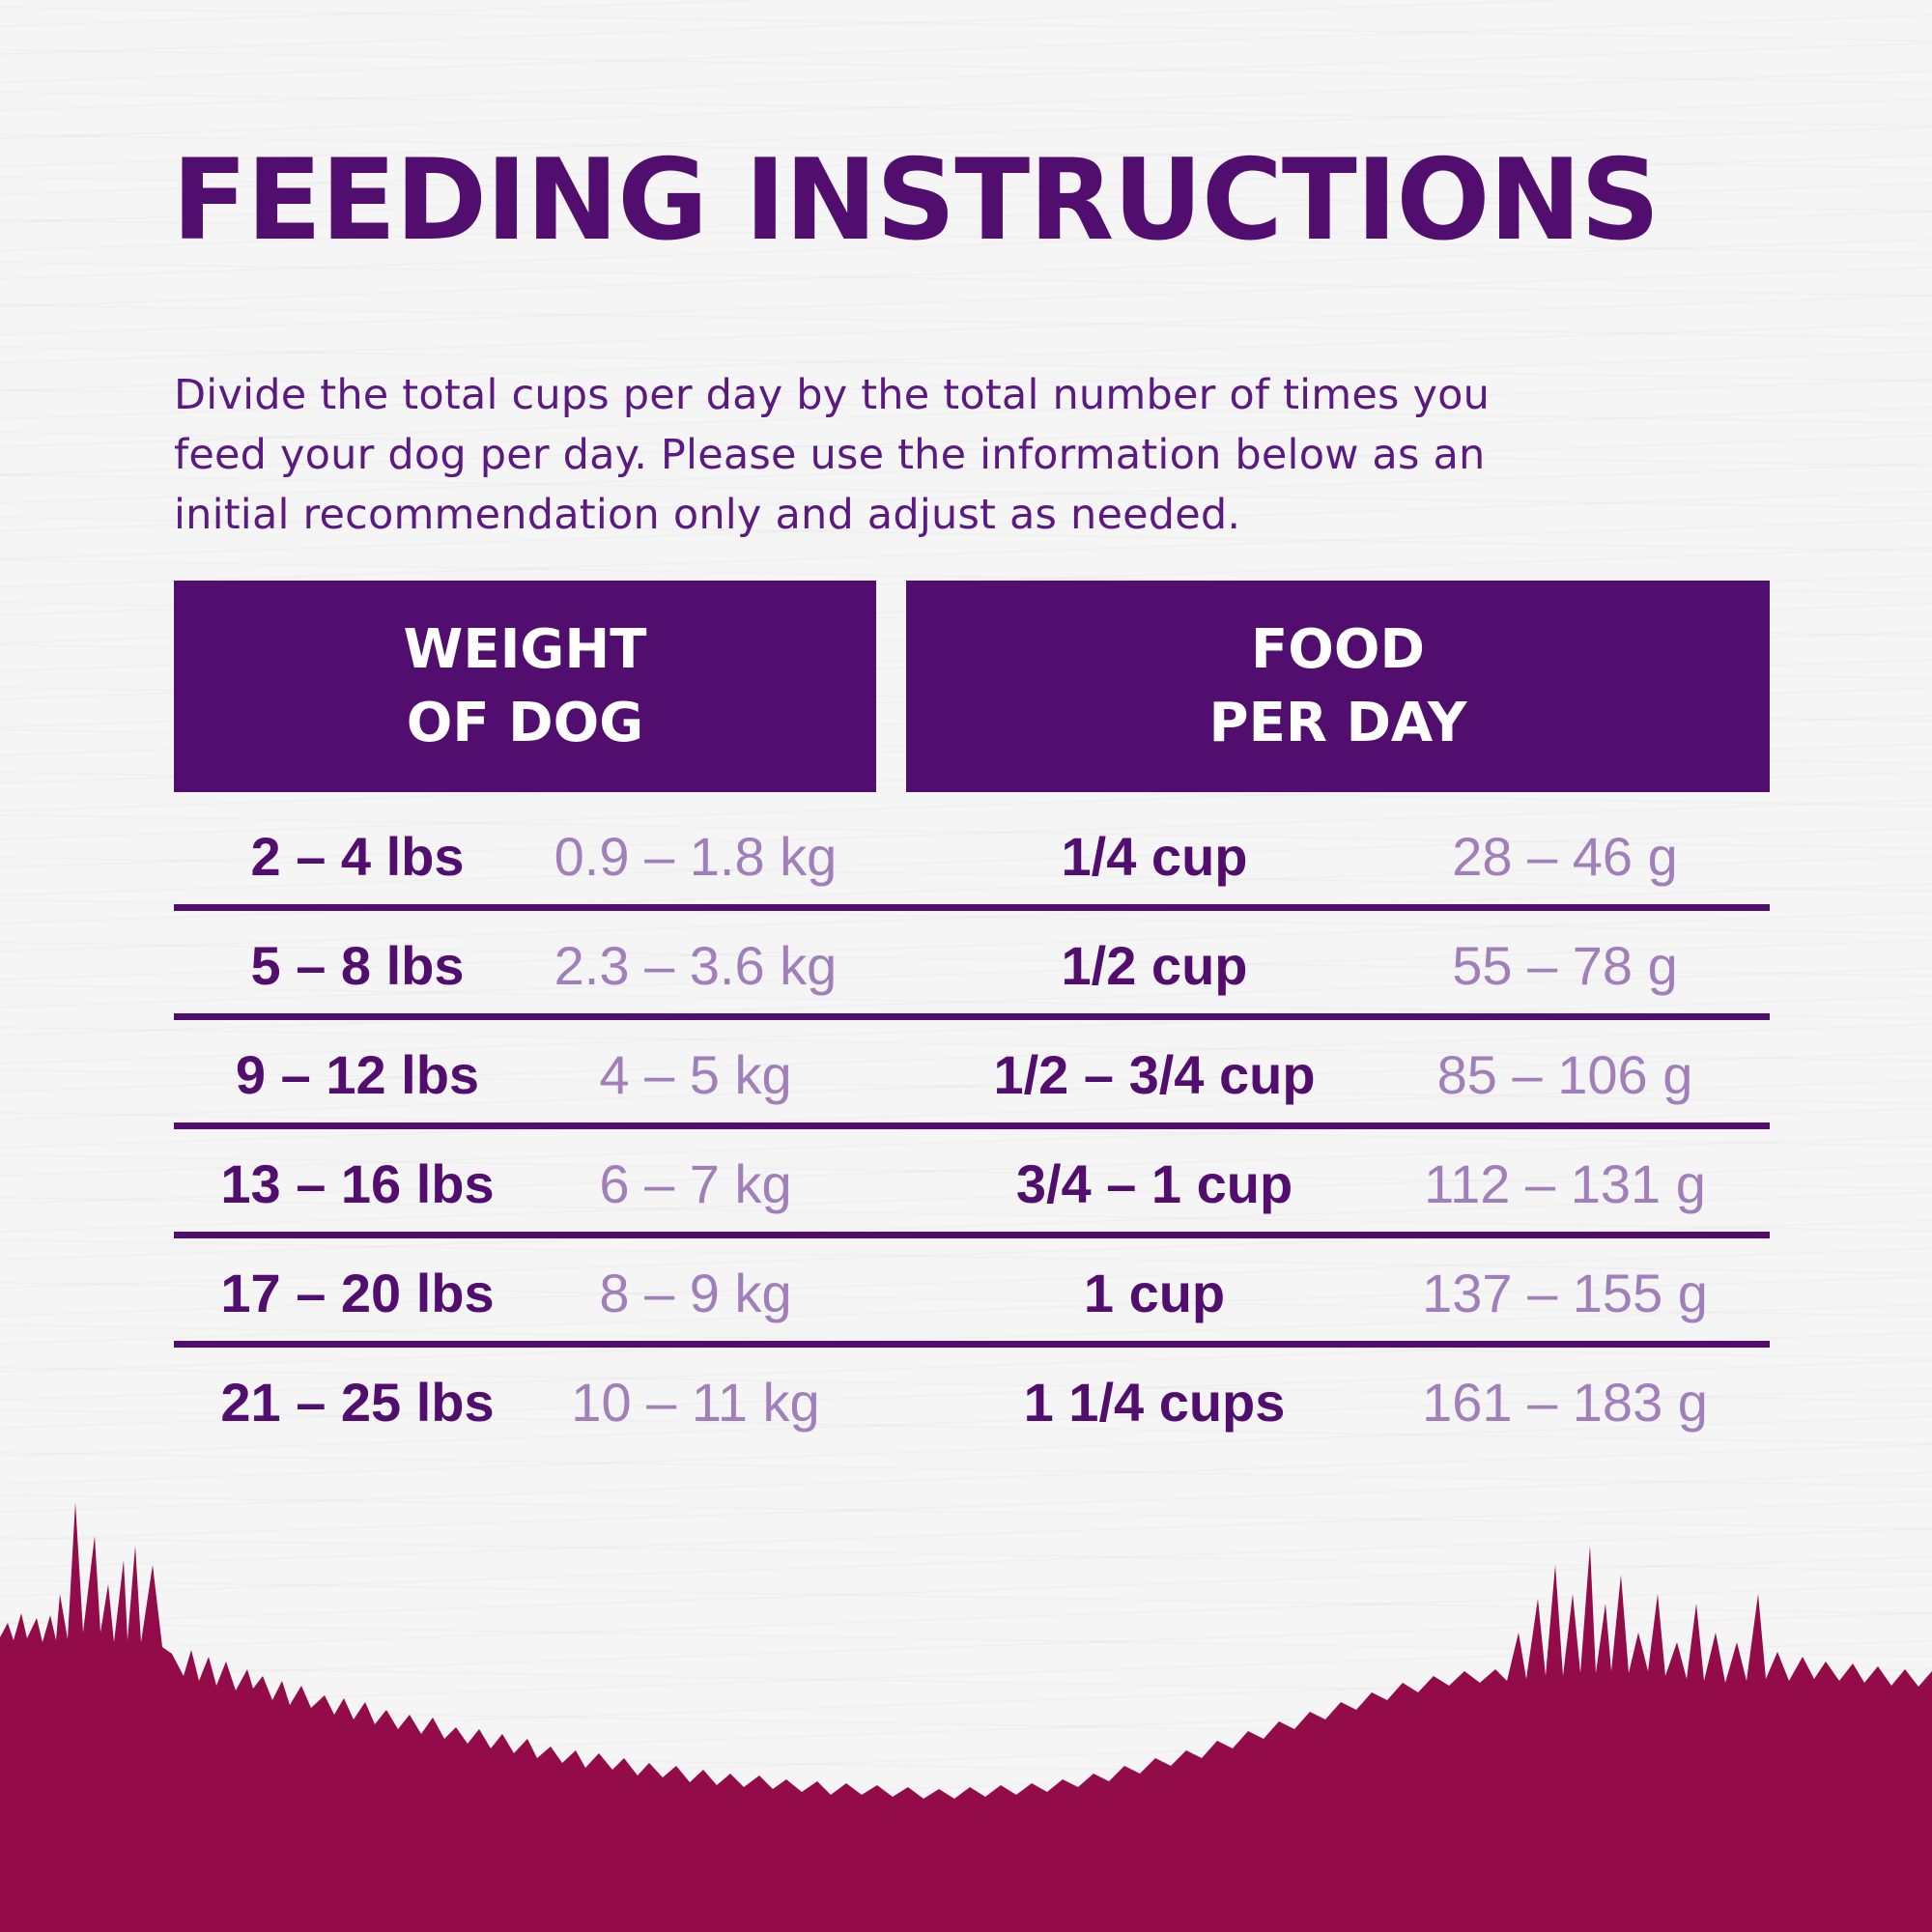 This screenshot has width=1932, height=1932. Describe the element at coordinates (1337, 722) in the screenshot. I see `header-line: PER DAY` at that location.